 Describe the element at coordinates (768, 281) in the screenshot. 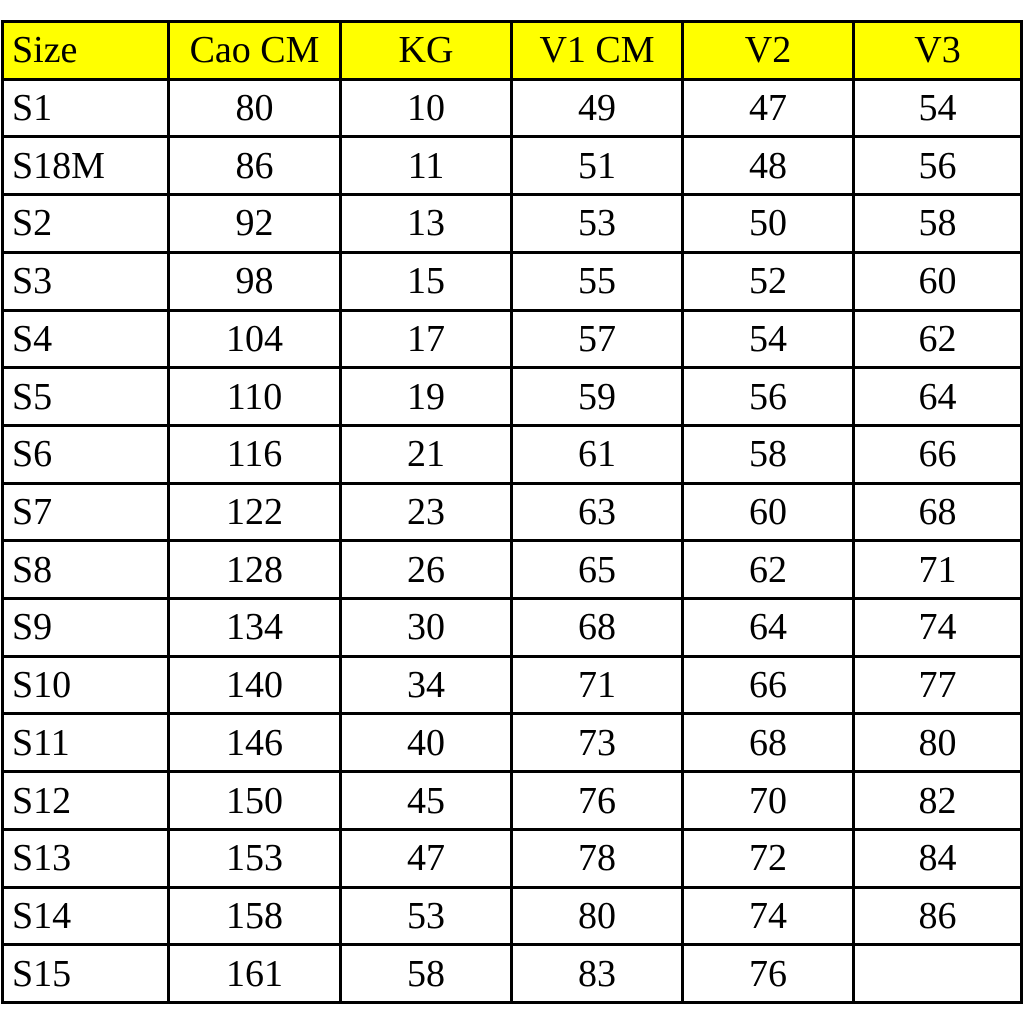

I see `table-cell: 52` at that location.